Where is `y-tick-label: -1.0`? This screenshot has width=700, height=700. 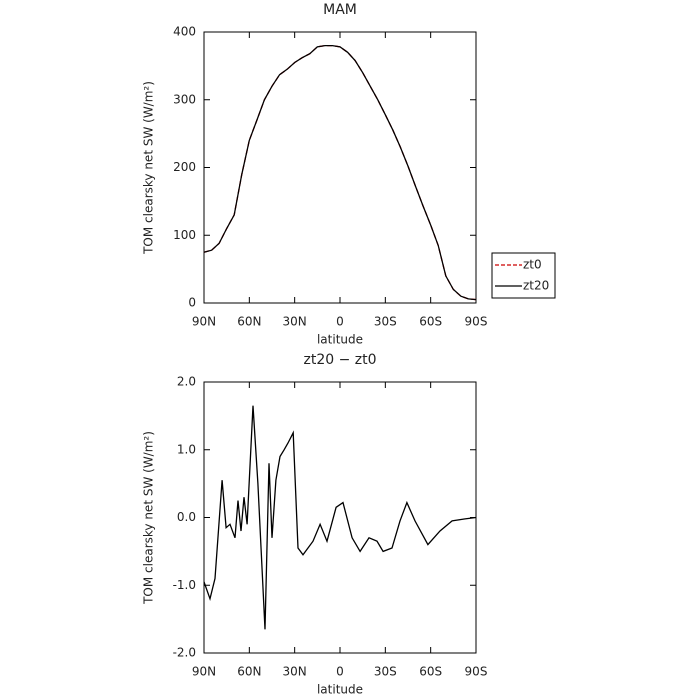
y-tick-label: -1.0 is located at coordinates (184, 585).